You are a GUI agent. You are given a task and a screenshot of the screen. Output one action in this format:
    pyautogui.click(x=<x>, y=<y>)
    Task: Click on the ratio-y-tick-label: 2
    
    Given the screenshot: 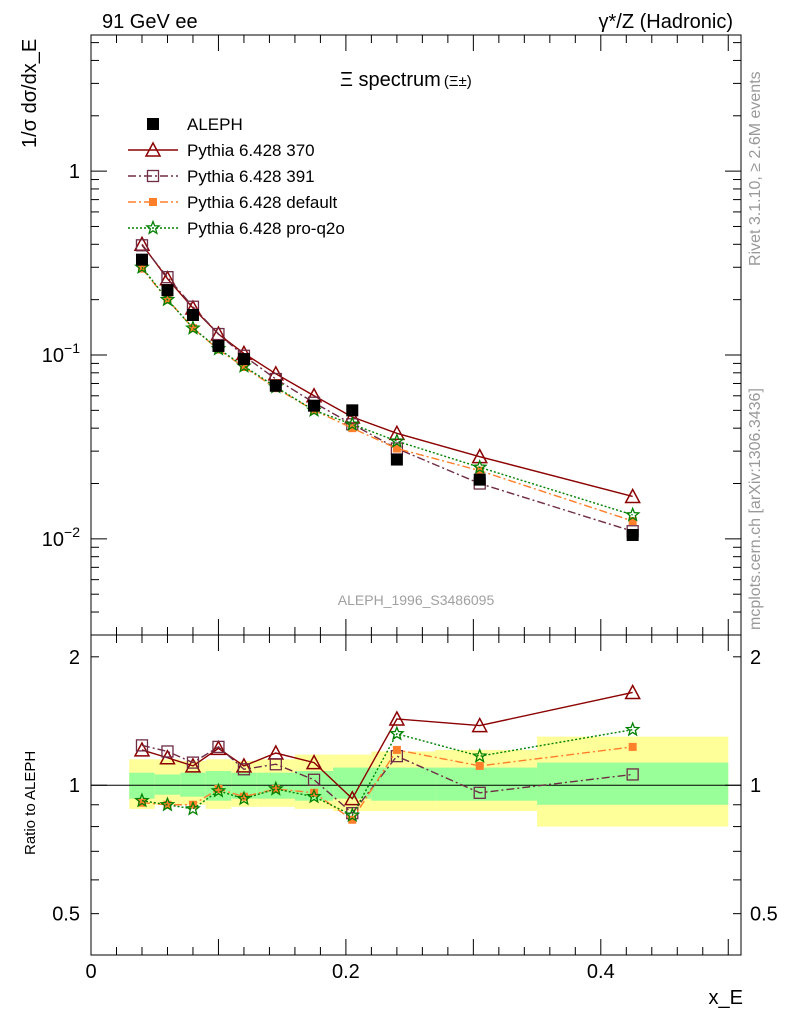 What is the action you would take?
    pyautogui.click(x=74, y=658)
    